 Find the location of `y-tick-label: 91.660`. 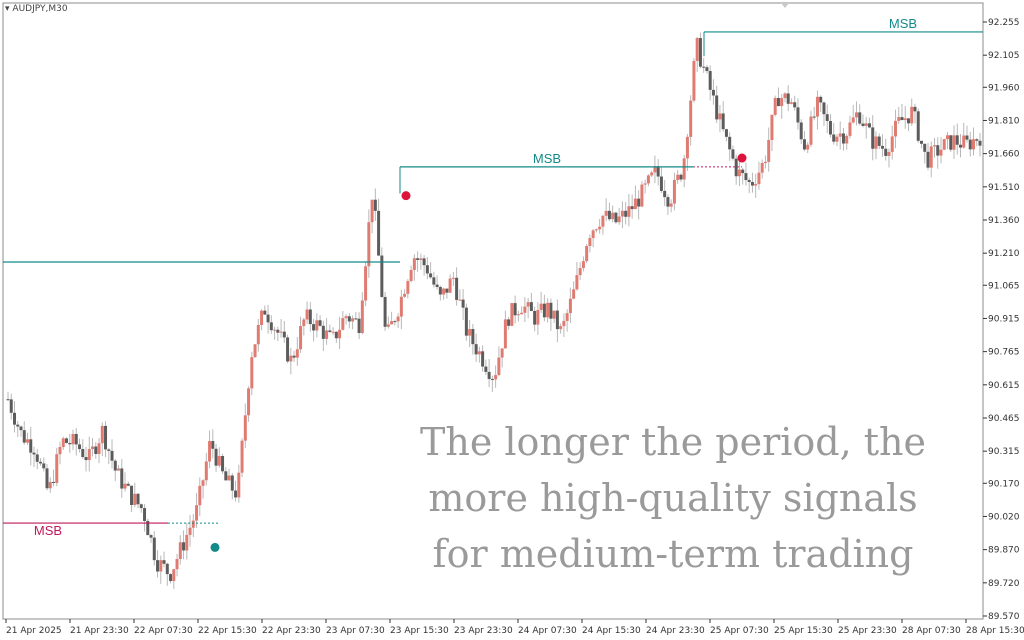

y-tick-label: 91.660 is located at coordinates (1004, 155).